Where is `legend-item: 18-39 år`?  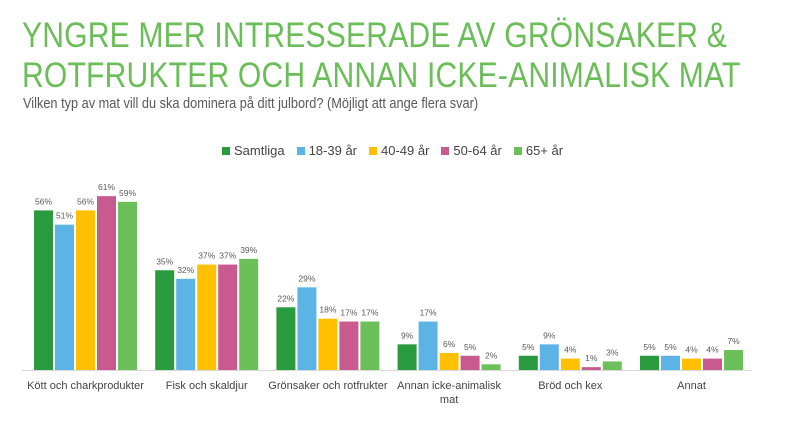 legend-item: 18-39 år is located at coordinates (326, 150).